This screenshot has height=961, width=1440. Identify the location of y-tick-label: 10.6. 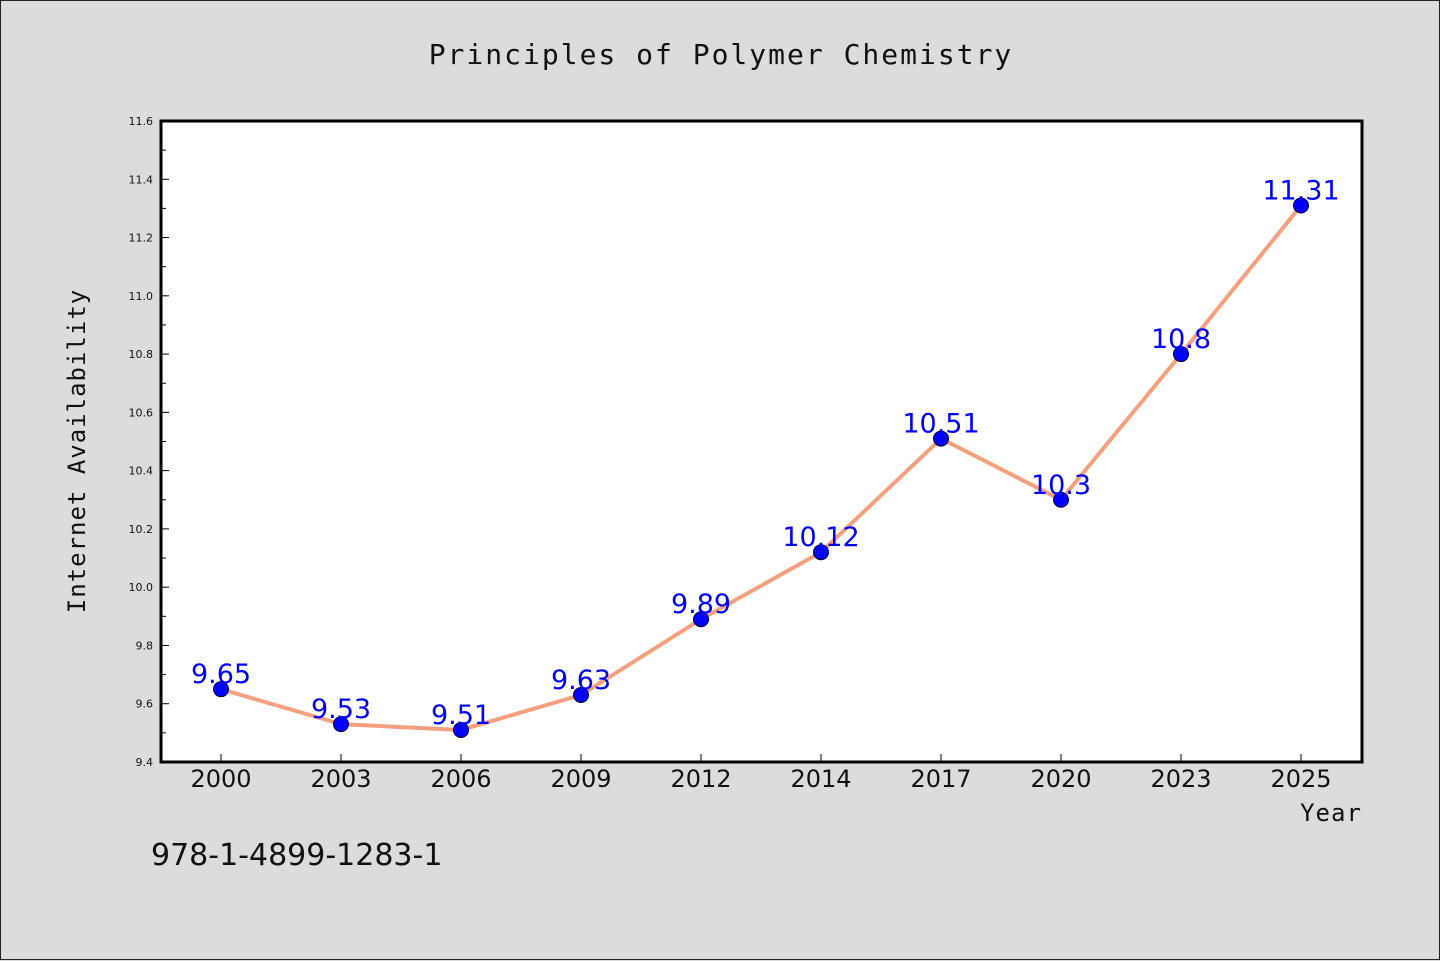
(141, 412).